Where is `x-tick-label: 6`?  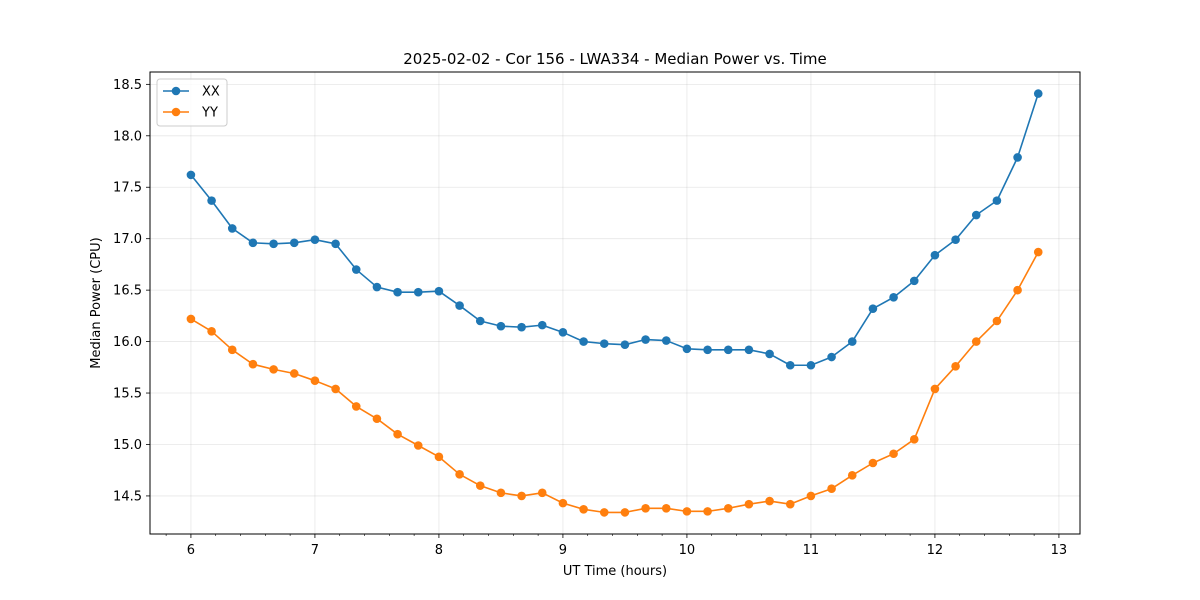 x-tick-label: 6 is located at coordinates (191, 550).